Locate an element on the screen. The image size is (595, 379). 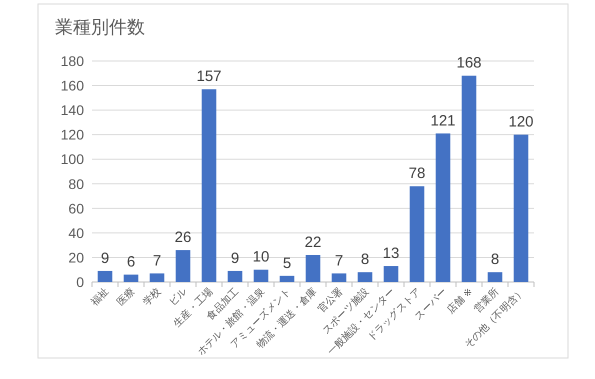
x-tick-label: 医療 is located at coordinates (126, 297).